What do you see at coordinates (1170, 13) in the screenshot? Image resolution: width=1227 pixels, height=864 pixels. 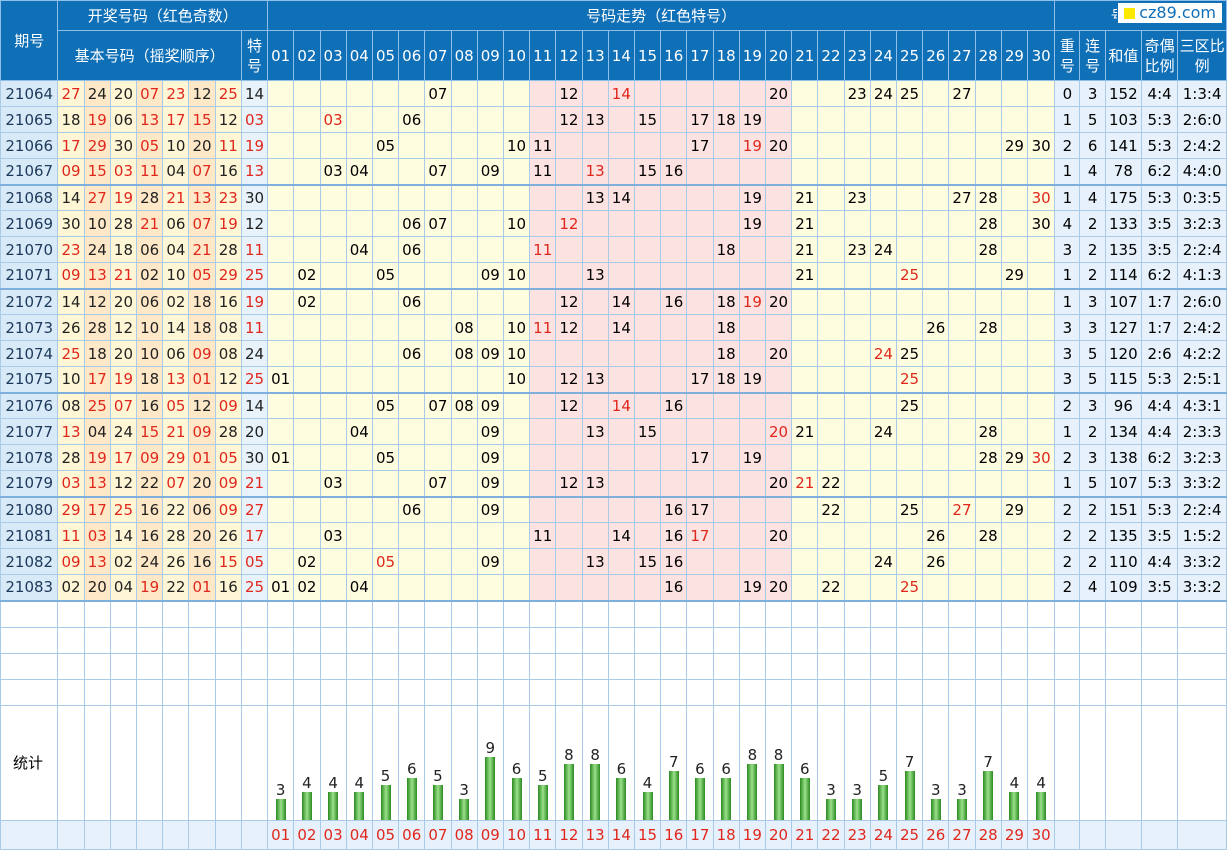 I see `site-logo: cz89.com` at bounding box center [1170, 13].